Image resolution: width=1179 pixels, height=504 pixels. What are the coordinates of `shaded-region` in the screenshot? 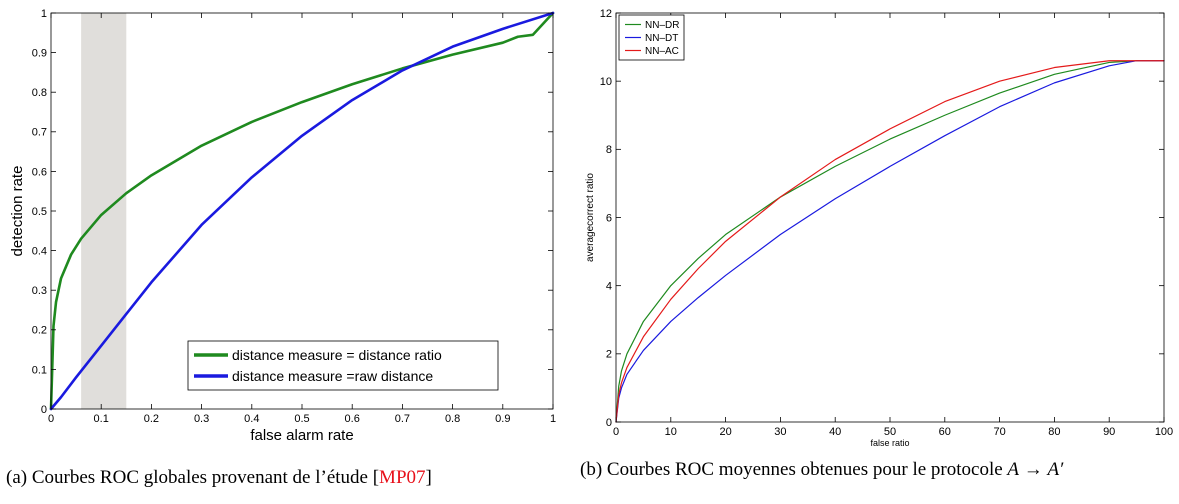 It's located at (104, 211).